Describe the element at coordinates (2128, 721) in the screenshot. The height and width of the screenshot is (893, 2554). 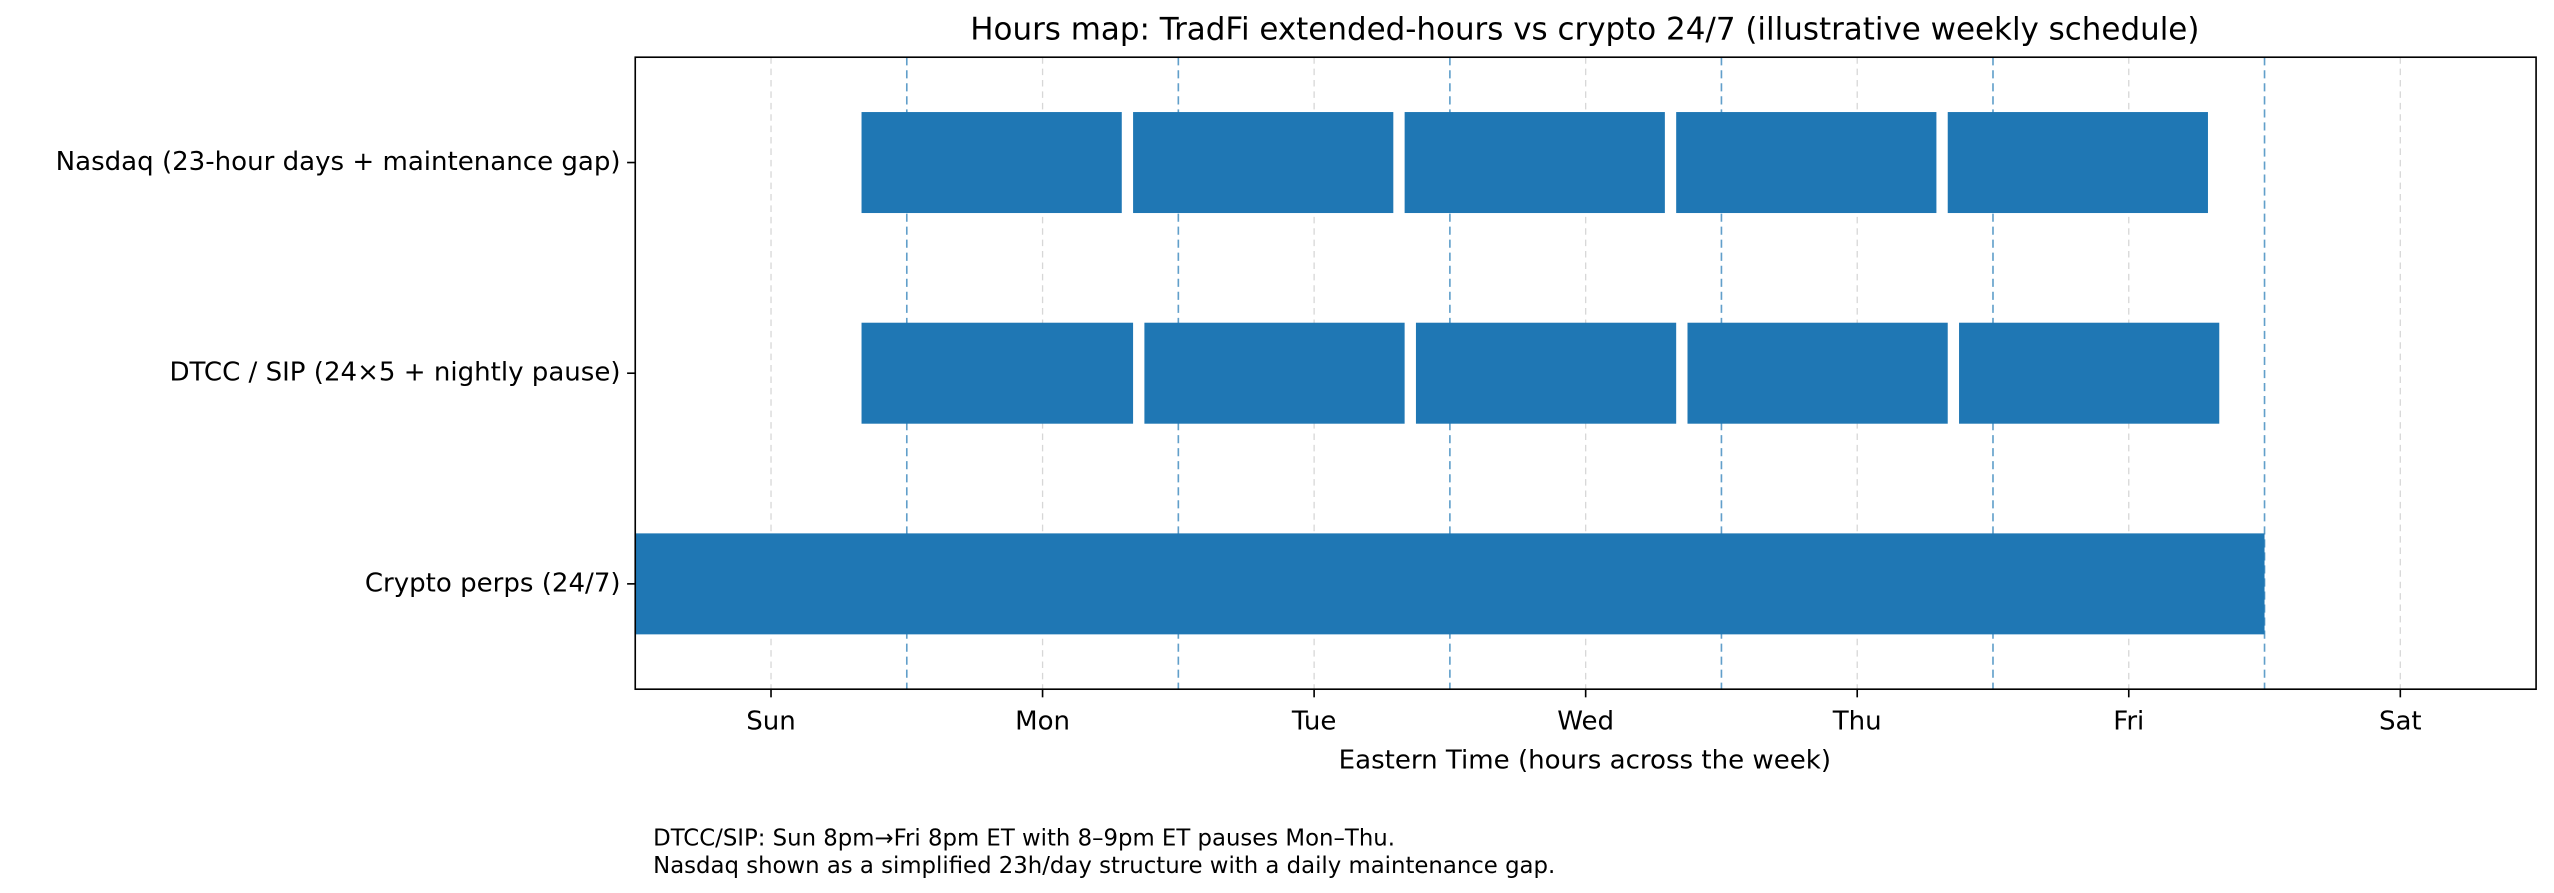
I see `x-tick-label: Fri` at that location.